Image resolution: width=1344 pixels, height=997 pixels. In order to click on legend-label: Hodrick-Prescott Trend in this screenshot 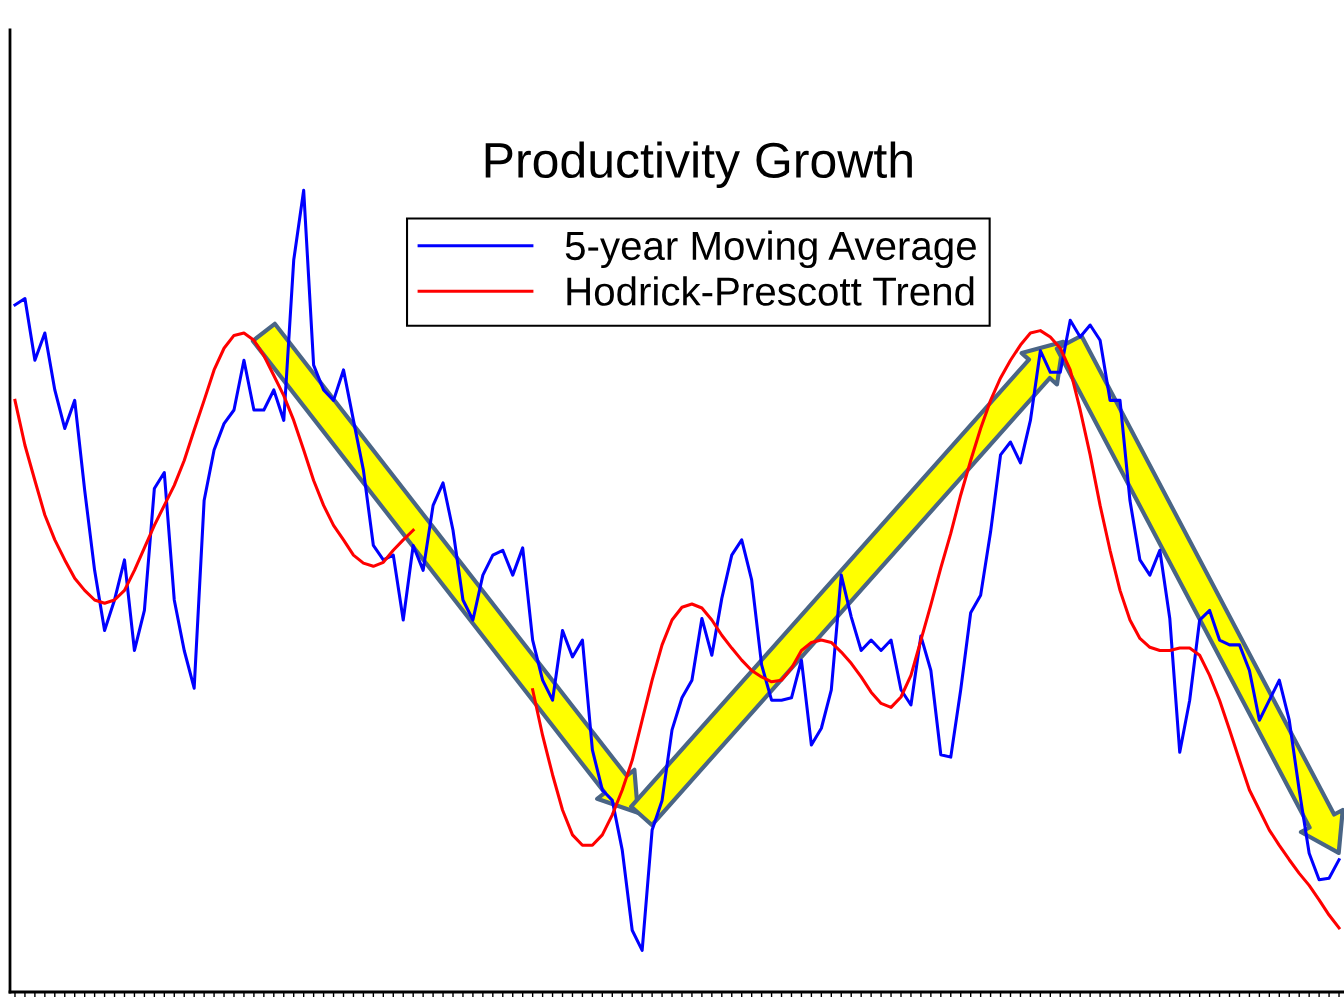, I will do `click(770, 291)`.